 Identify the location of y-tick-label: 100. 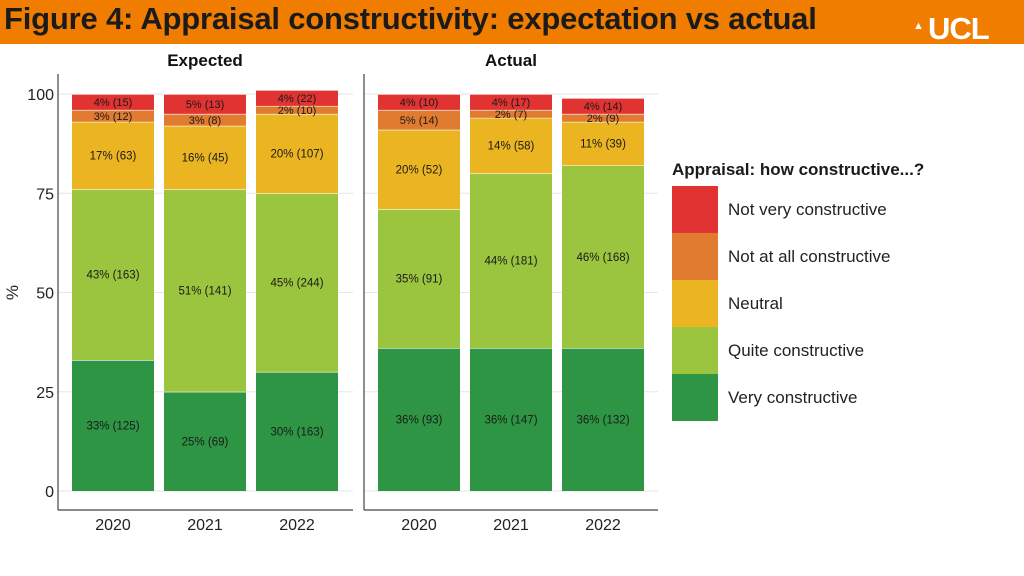
(40, 95).